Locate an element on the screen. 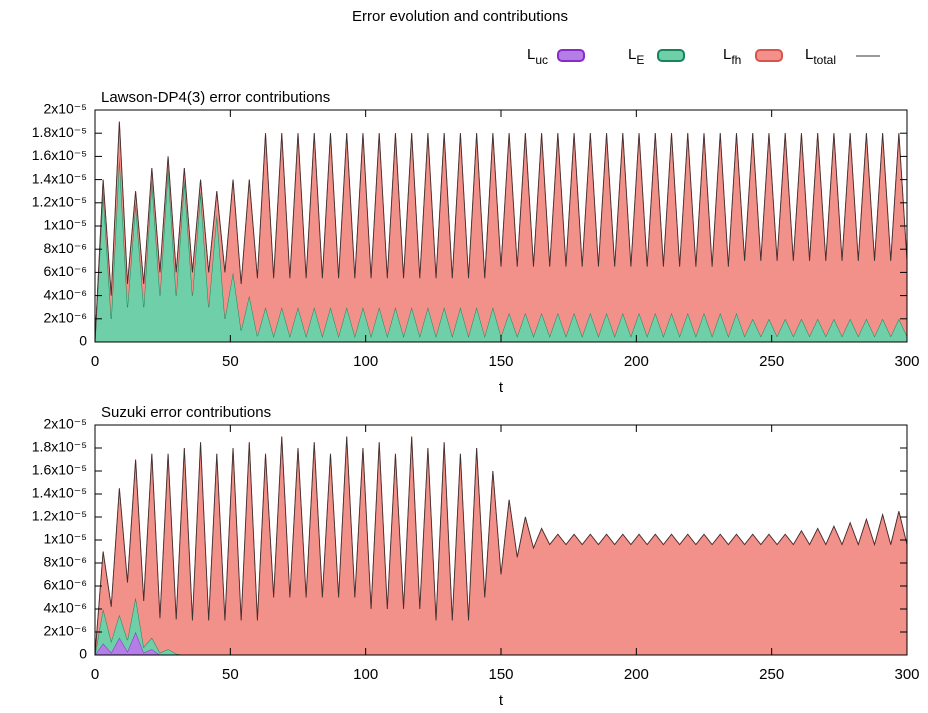 This screenshot has height=713, width=928. legend-label: Luc is located at coordinates (537, 56).